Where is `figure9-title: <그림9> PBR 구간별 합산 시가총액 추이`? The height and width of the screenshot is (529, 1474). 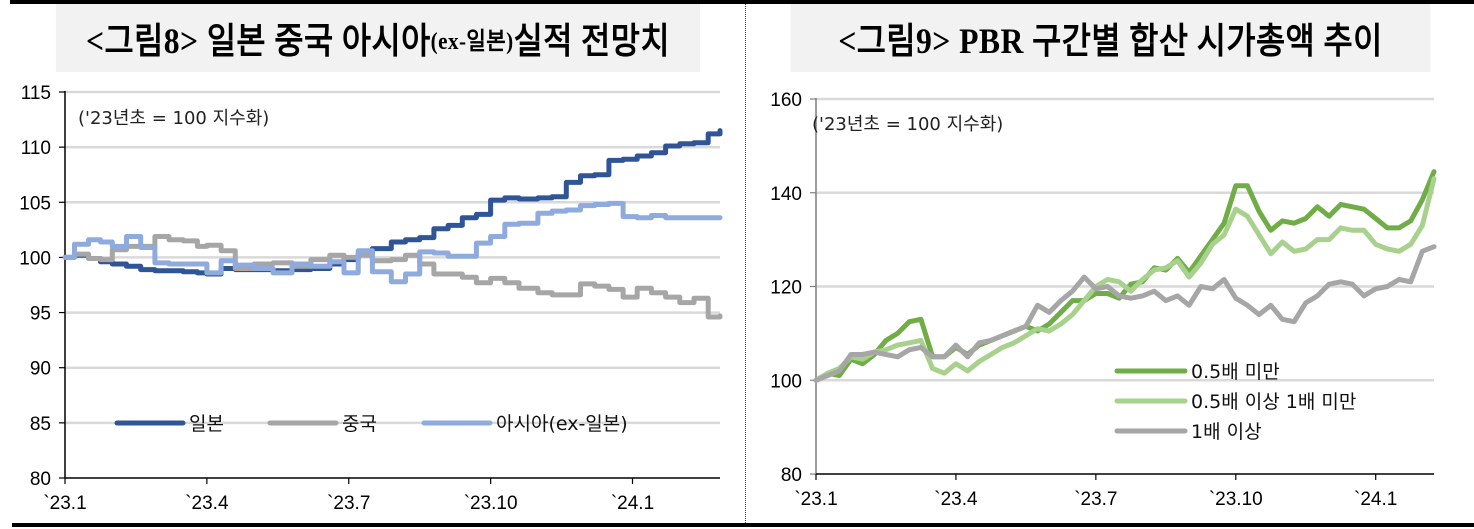 figure9-title: <그림9> PBR 구간별 합산 시가총액 추이 is located at coordinates (1110, 38).